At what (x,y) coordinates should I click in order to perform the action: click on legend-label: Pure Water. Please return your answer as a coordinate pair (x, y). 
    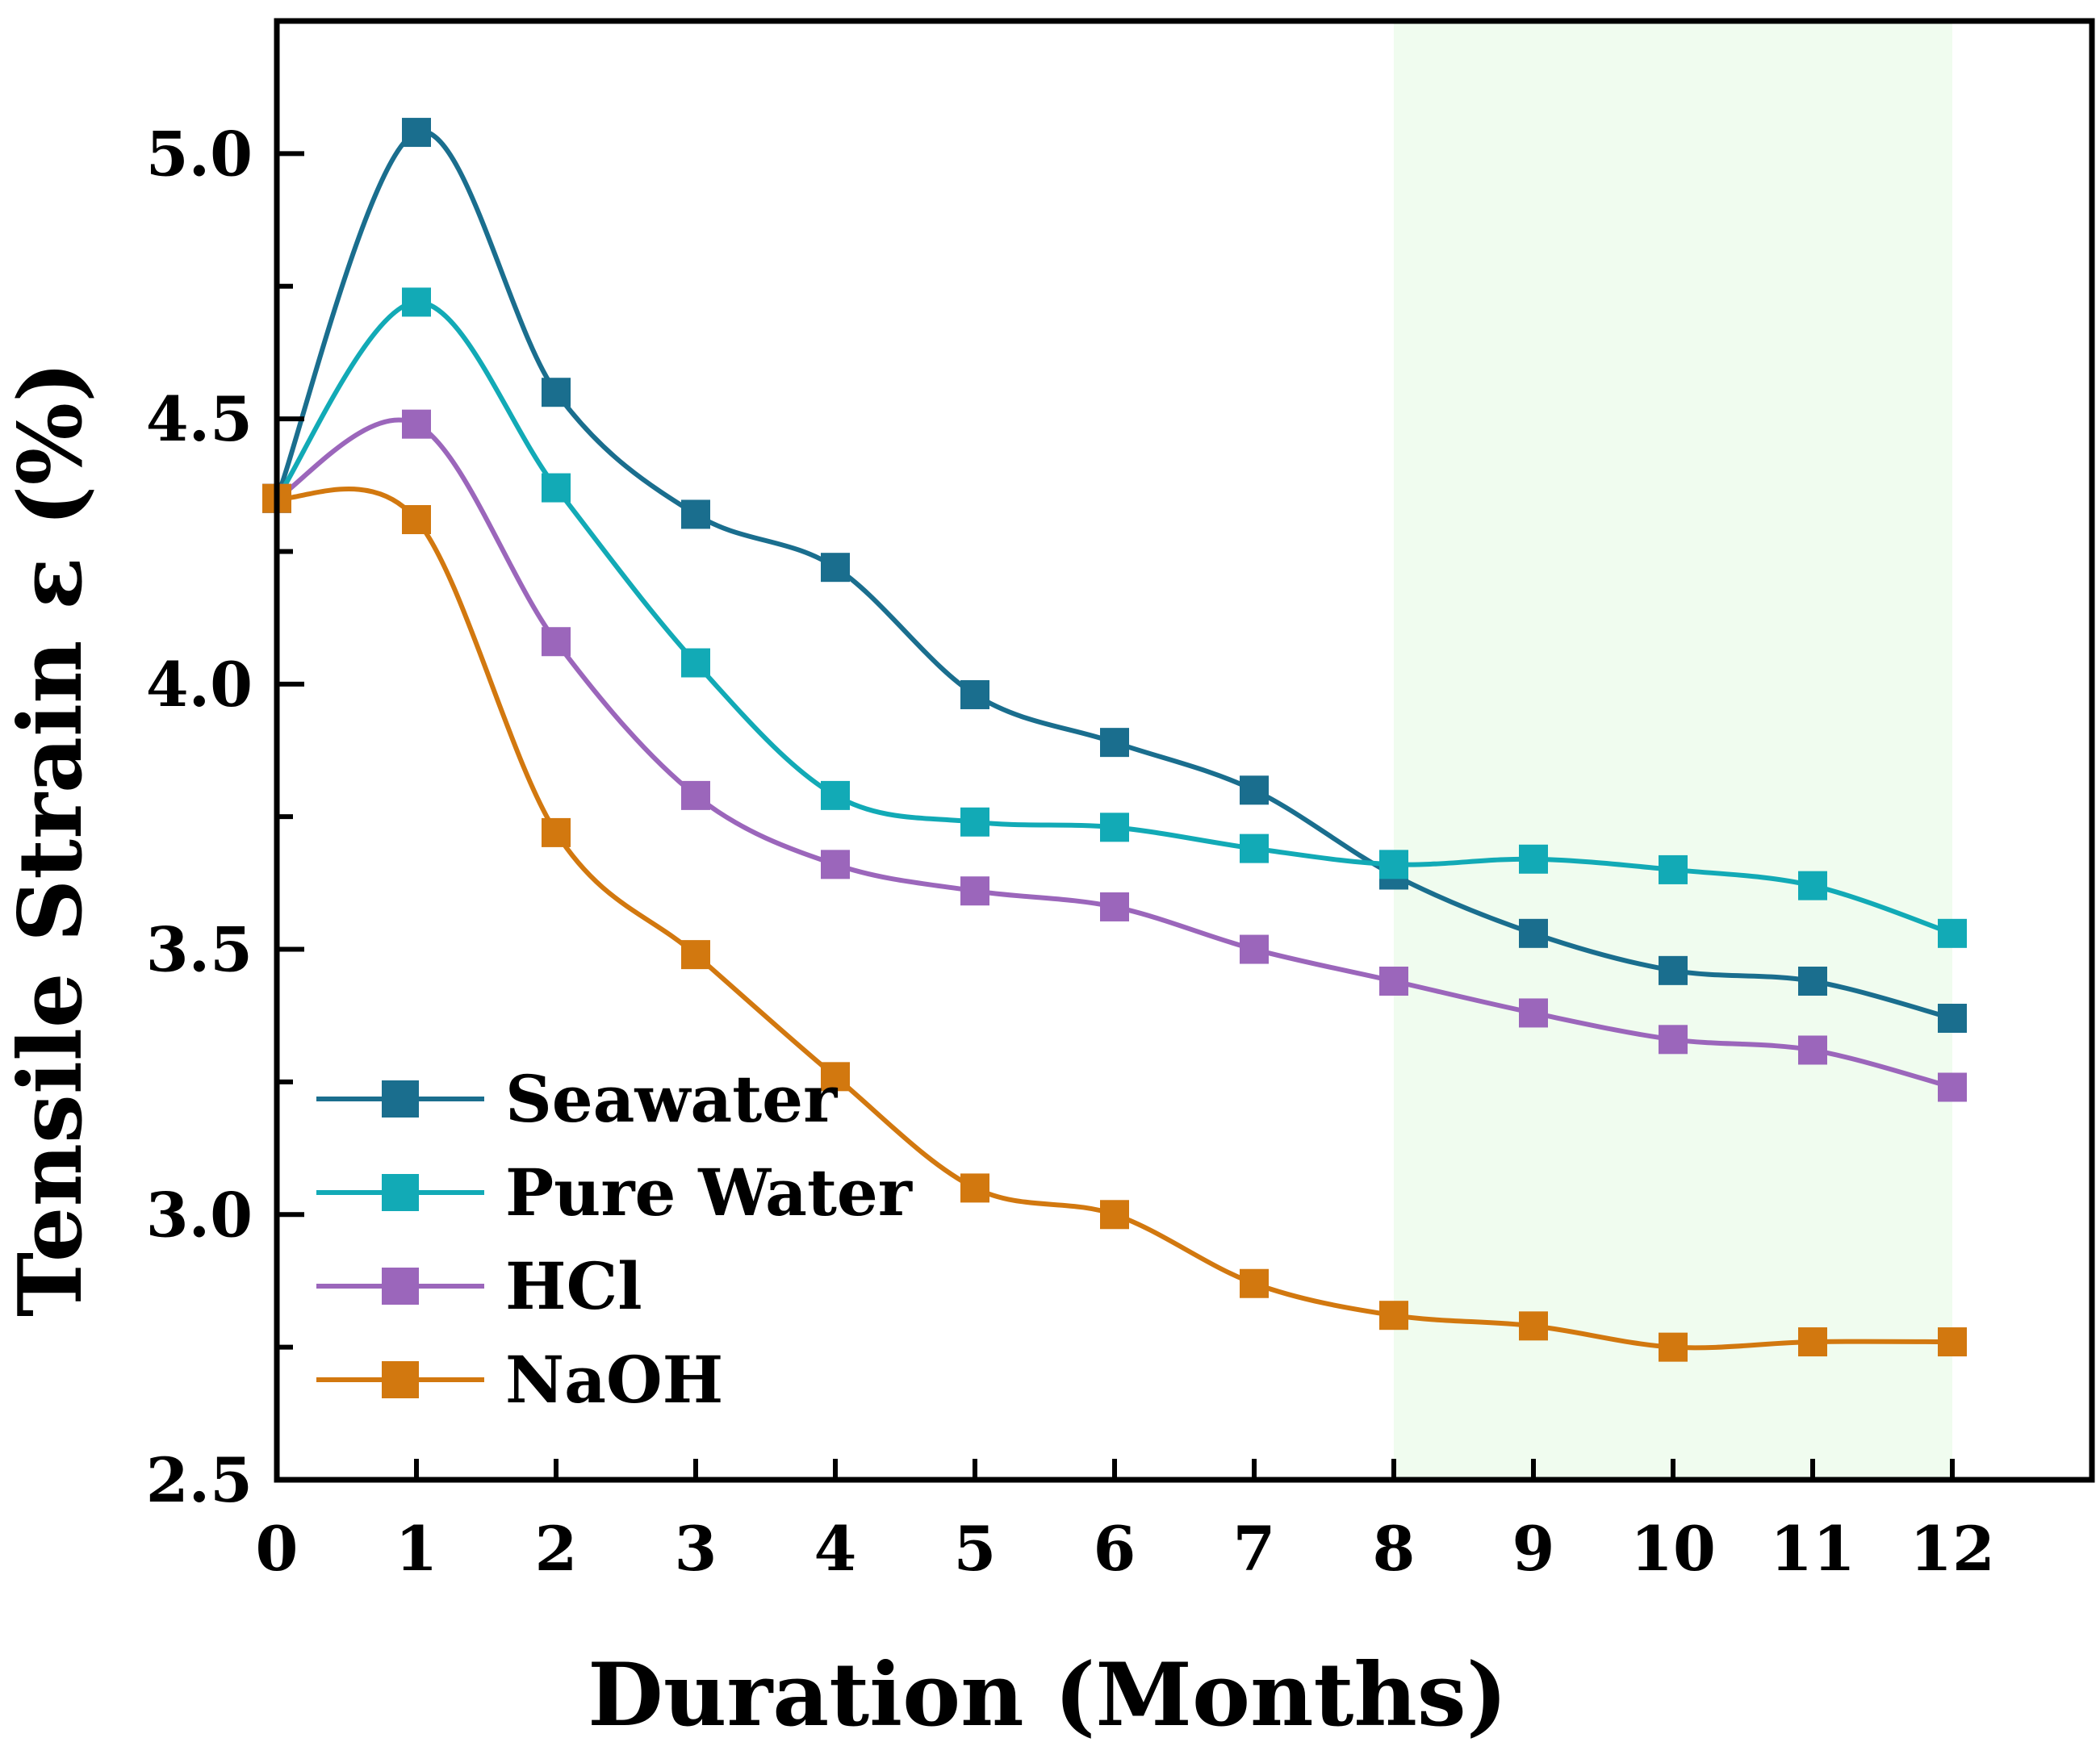
    Looking at the image, I should click on (709, 1192).